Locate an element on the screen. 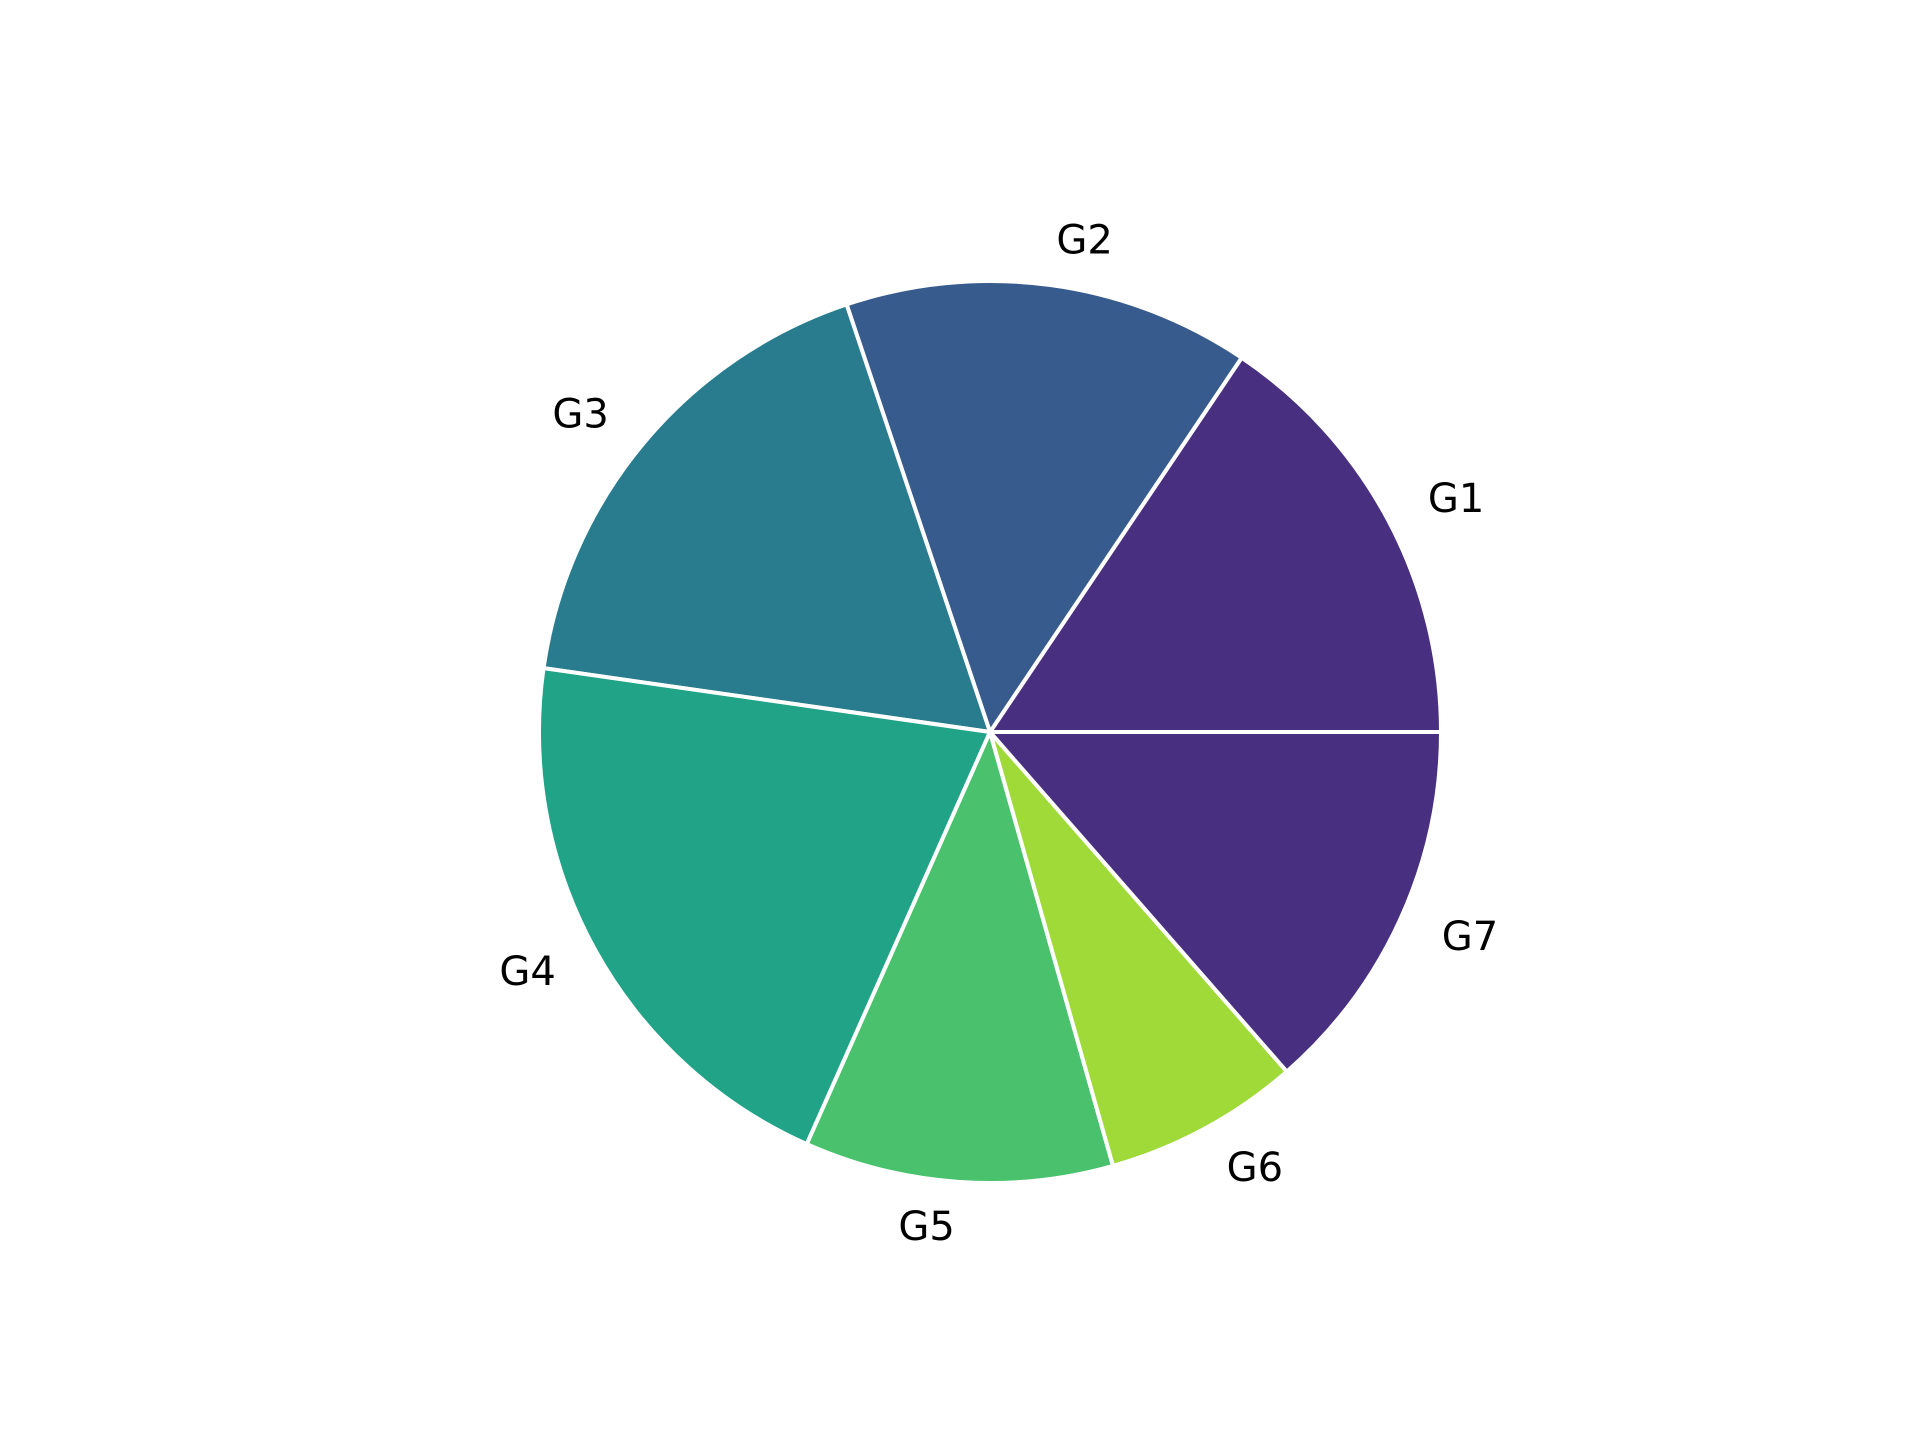  pie-slice-g3 is located at coordinates (766, 518).